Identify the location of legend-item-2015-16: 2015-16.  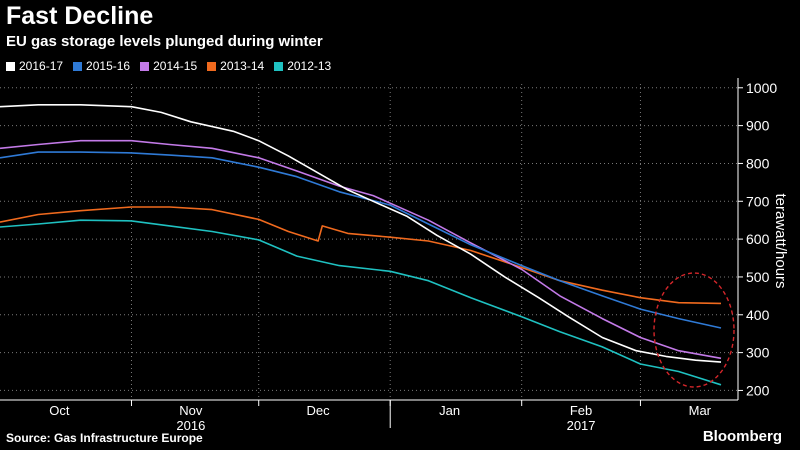
(101, 66).